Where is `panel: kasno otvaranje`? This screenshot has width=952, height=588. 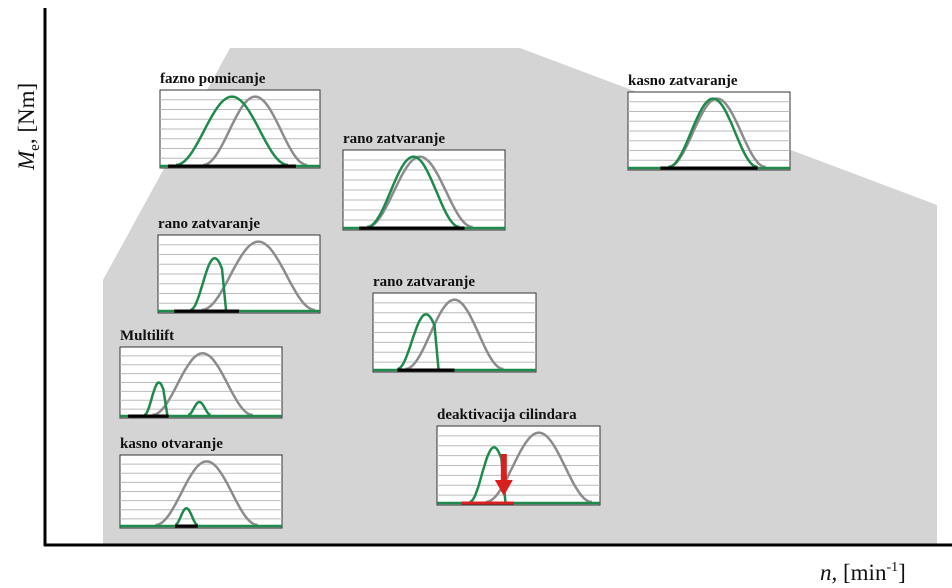
panel: kasno otvaranje is located at coordinates (201, 482).